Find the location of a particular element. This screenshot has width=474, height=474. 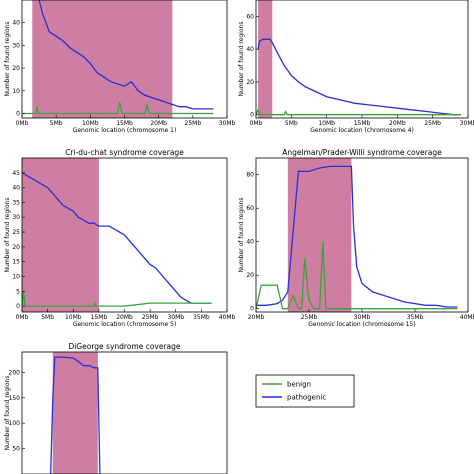

chart-title: DiGeorge syndrome coverage is located at coordinates (124, 346).